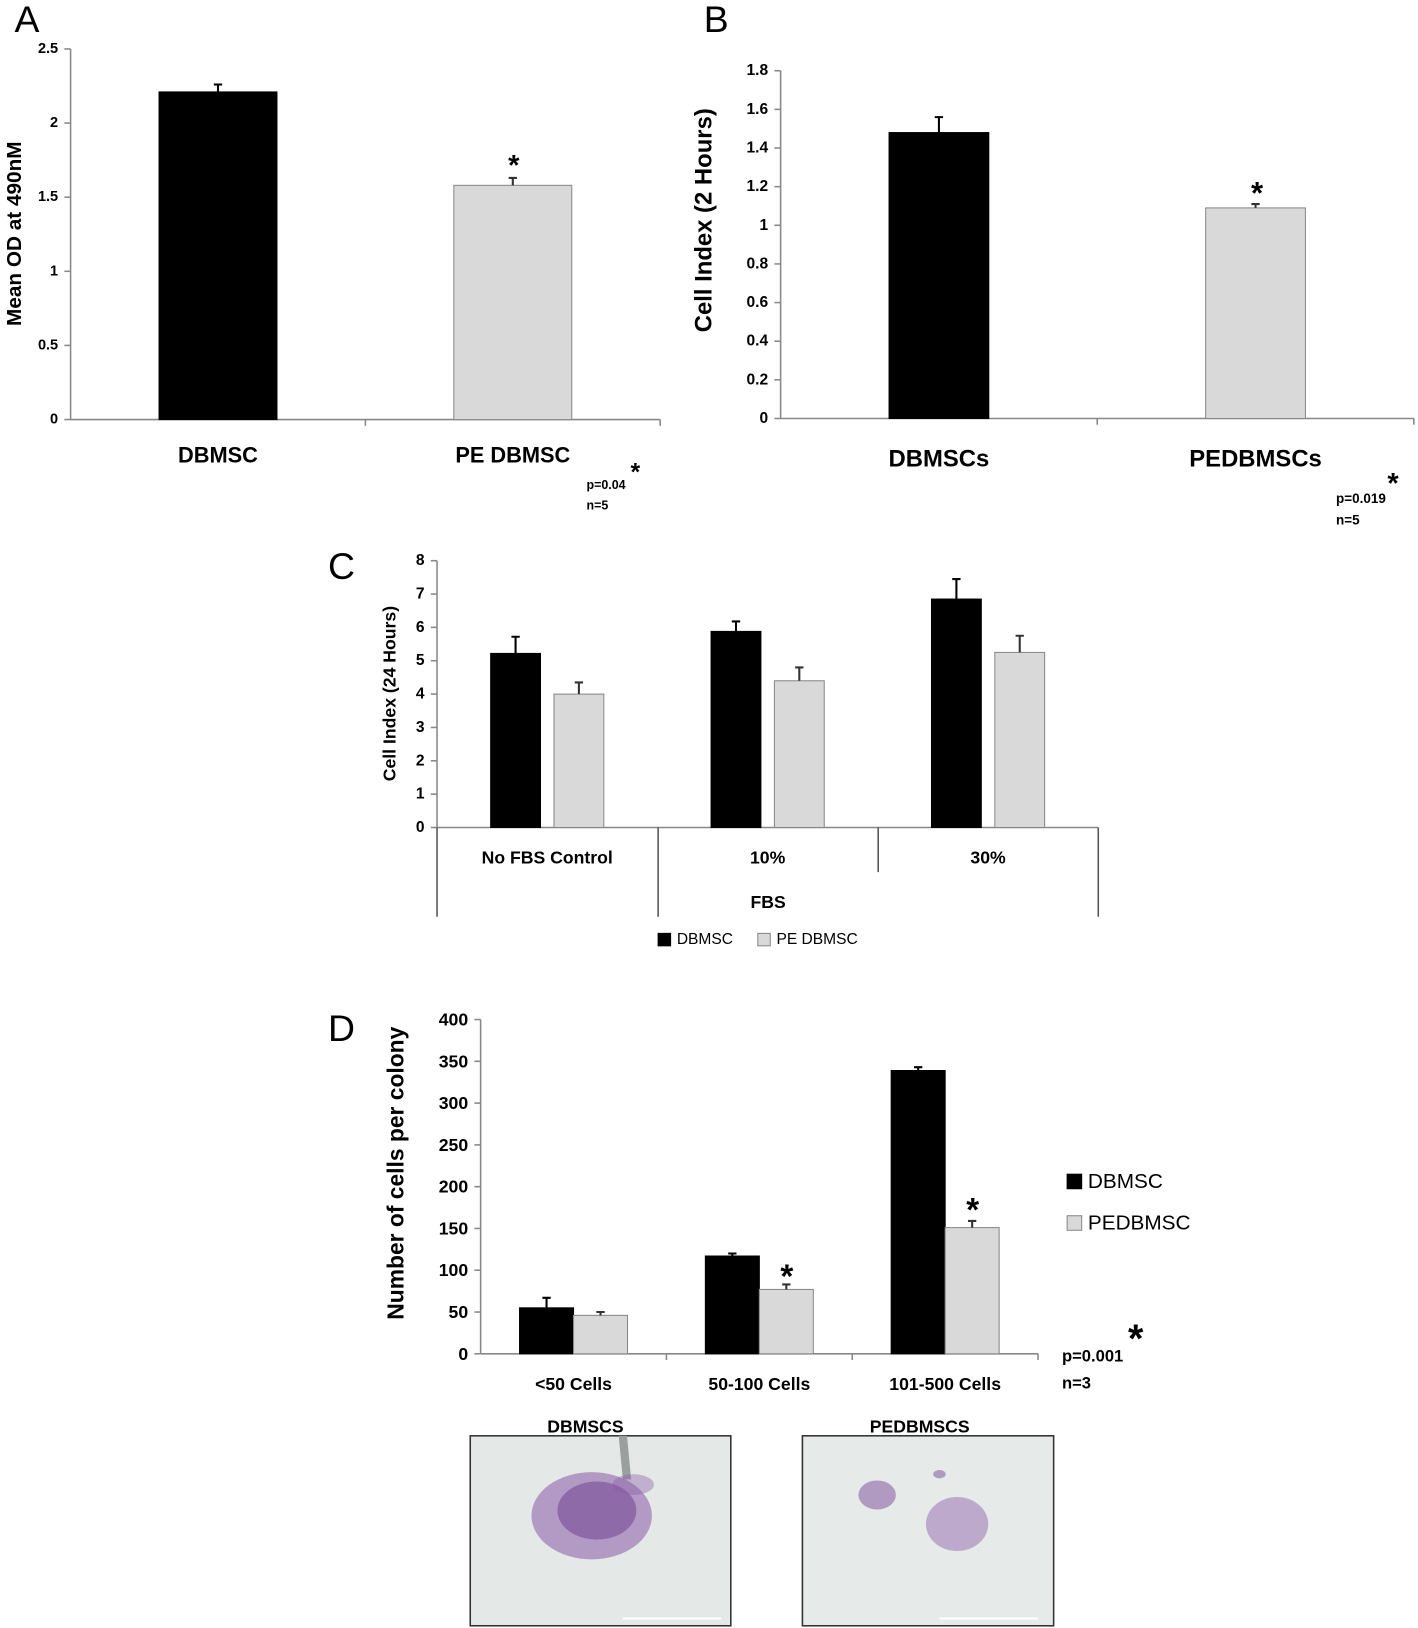 The width and height of the screenshot is (1418, 1628). I want to click on y-tick-label: 1.4, so click(758, 148).